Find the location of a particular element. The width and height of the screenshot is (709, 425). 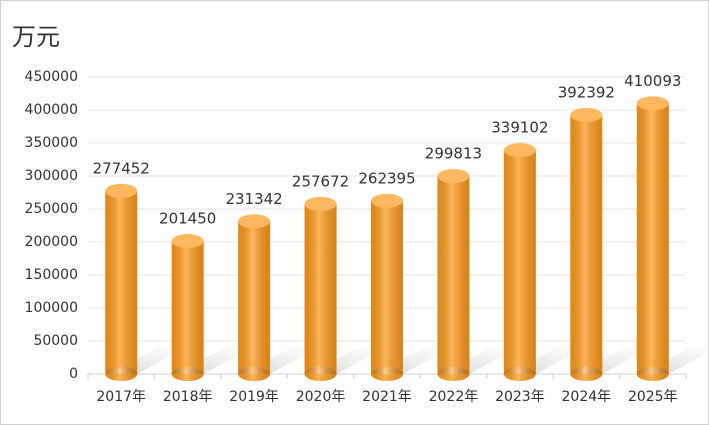

value-label: 299813 is located at coordinates (453, 154).